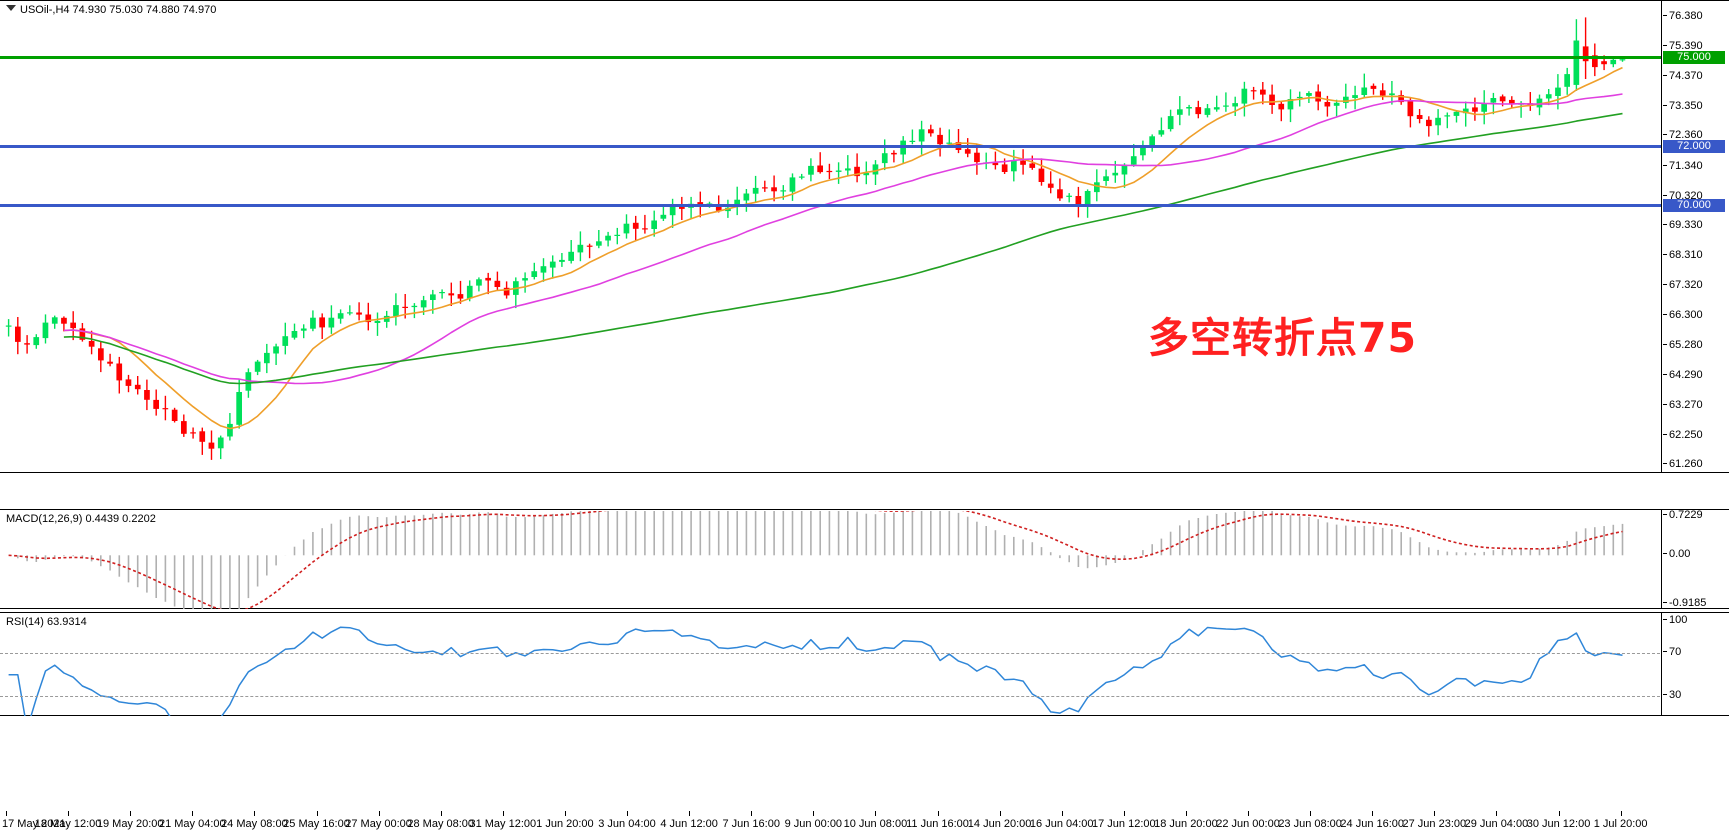 The width and height of the screenshot is (1729, 836). What do you see at coordinates (1683, 284) in the screenshot?
I see `price-y-tick: 67.320` at bounding box center [1683, 284].